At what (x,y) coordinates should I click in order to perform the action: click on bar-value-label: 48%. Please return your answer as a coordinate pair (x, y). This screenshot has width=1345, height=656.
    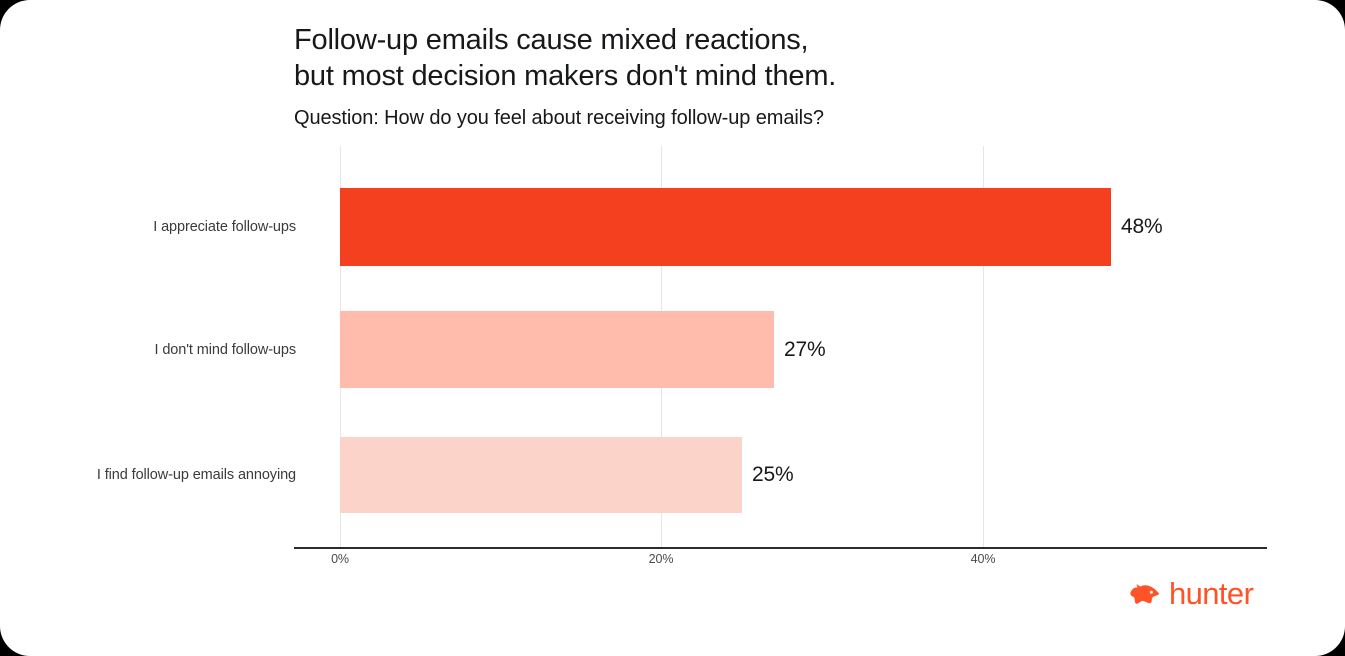
    Looking at the image, I should click on (1142, 226).